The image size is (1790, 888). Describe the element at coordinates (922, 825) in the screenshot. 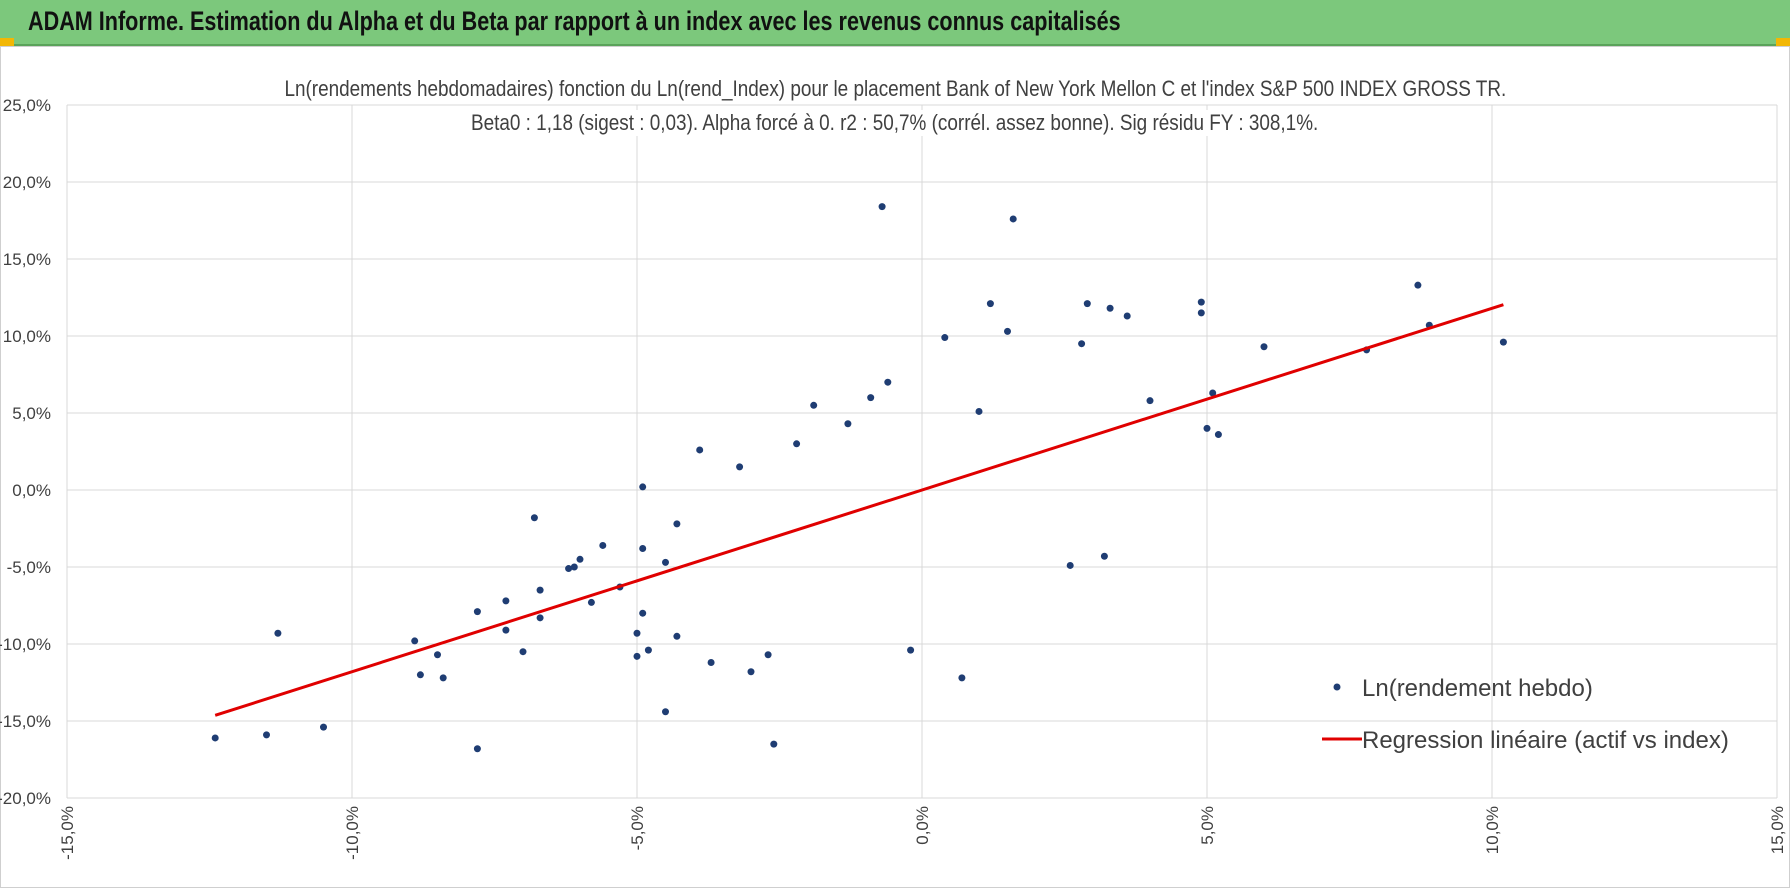

I see `x-tick-label: 0,0%` at that location.